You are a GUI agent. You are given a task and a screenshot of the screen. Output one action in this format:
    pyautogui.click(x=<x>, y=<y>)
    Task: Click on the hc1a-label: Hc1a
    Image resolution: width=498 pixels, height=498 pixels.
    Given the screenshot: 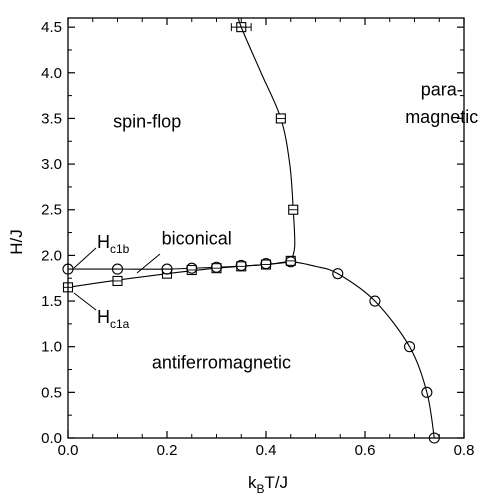 What is the action you would take?
    pyautogui.click(x=113, y=319)
    